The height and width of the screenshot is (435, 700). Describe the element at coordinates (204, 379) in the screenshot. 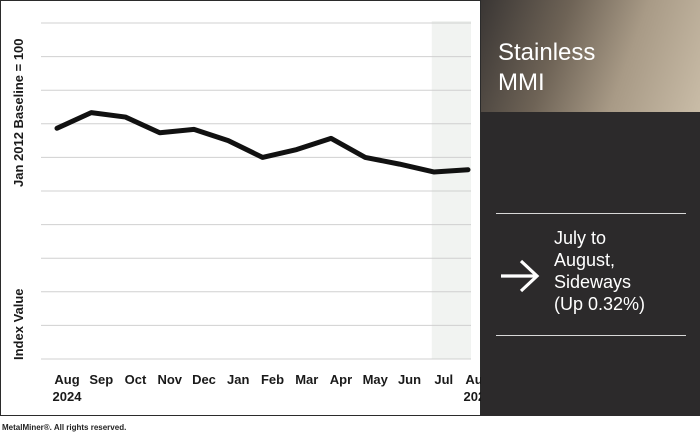

I see `x-tick-label: Dec` at that location.